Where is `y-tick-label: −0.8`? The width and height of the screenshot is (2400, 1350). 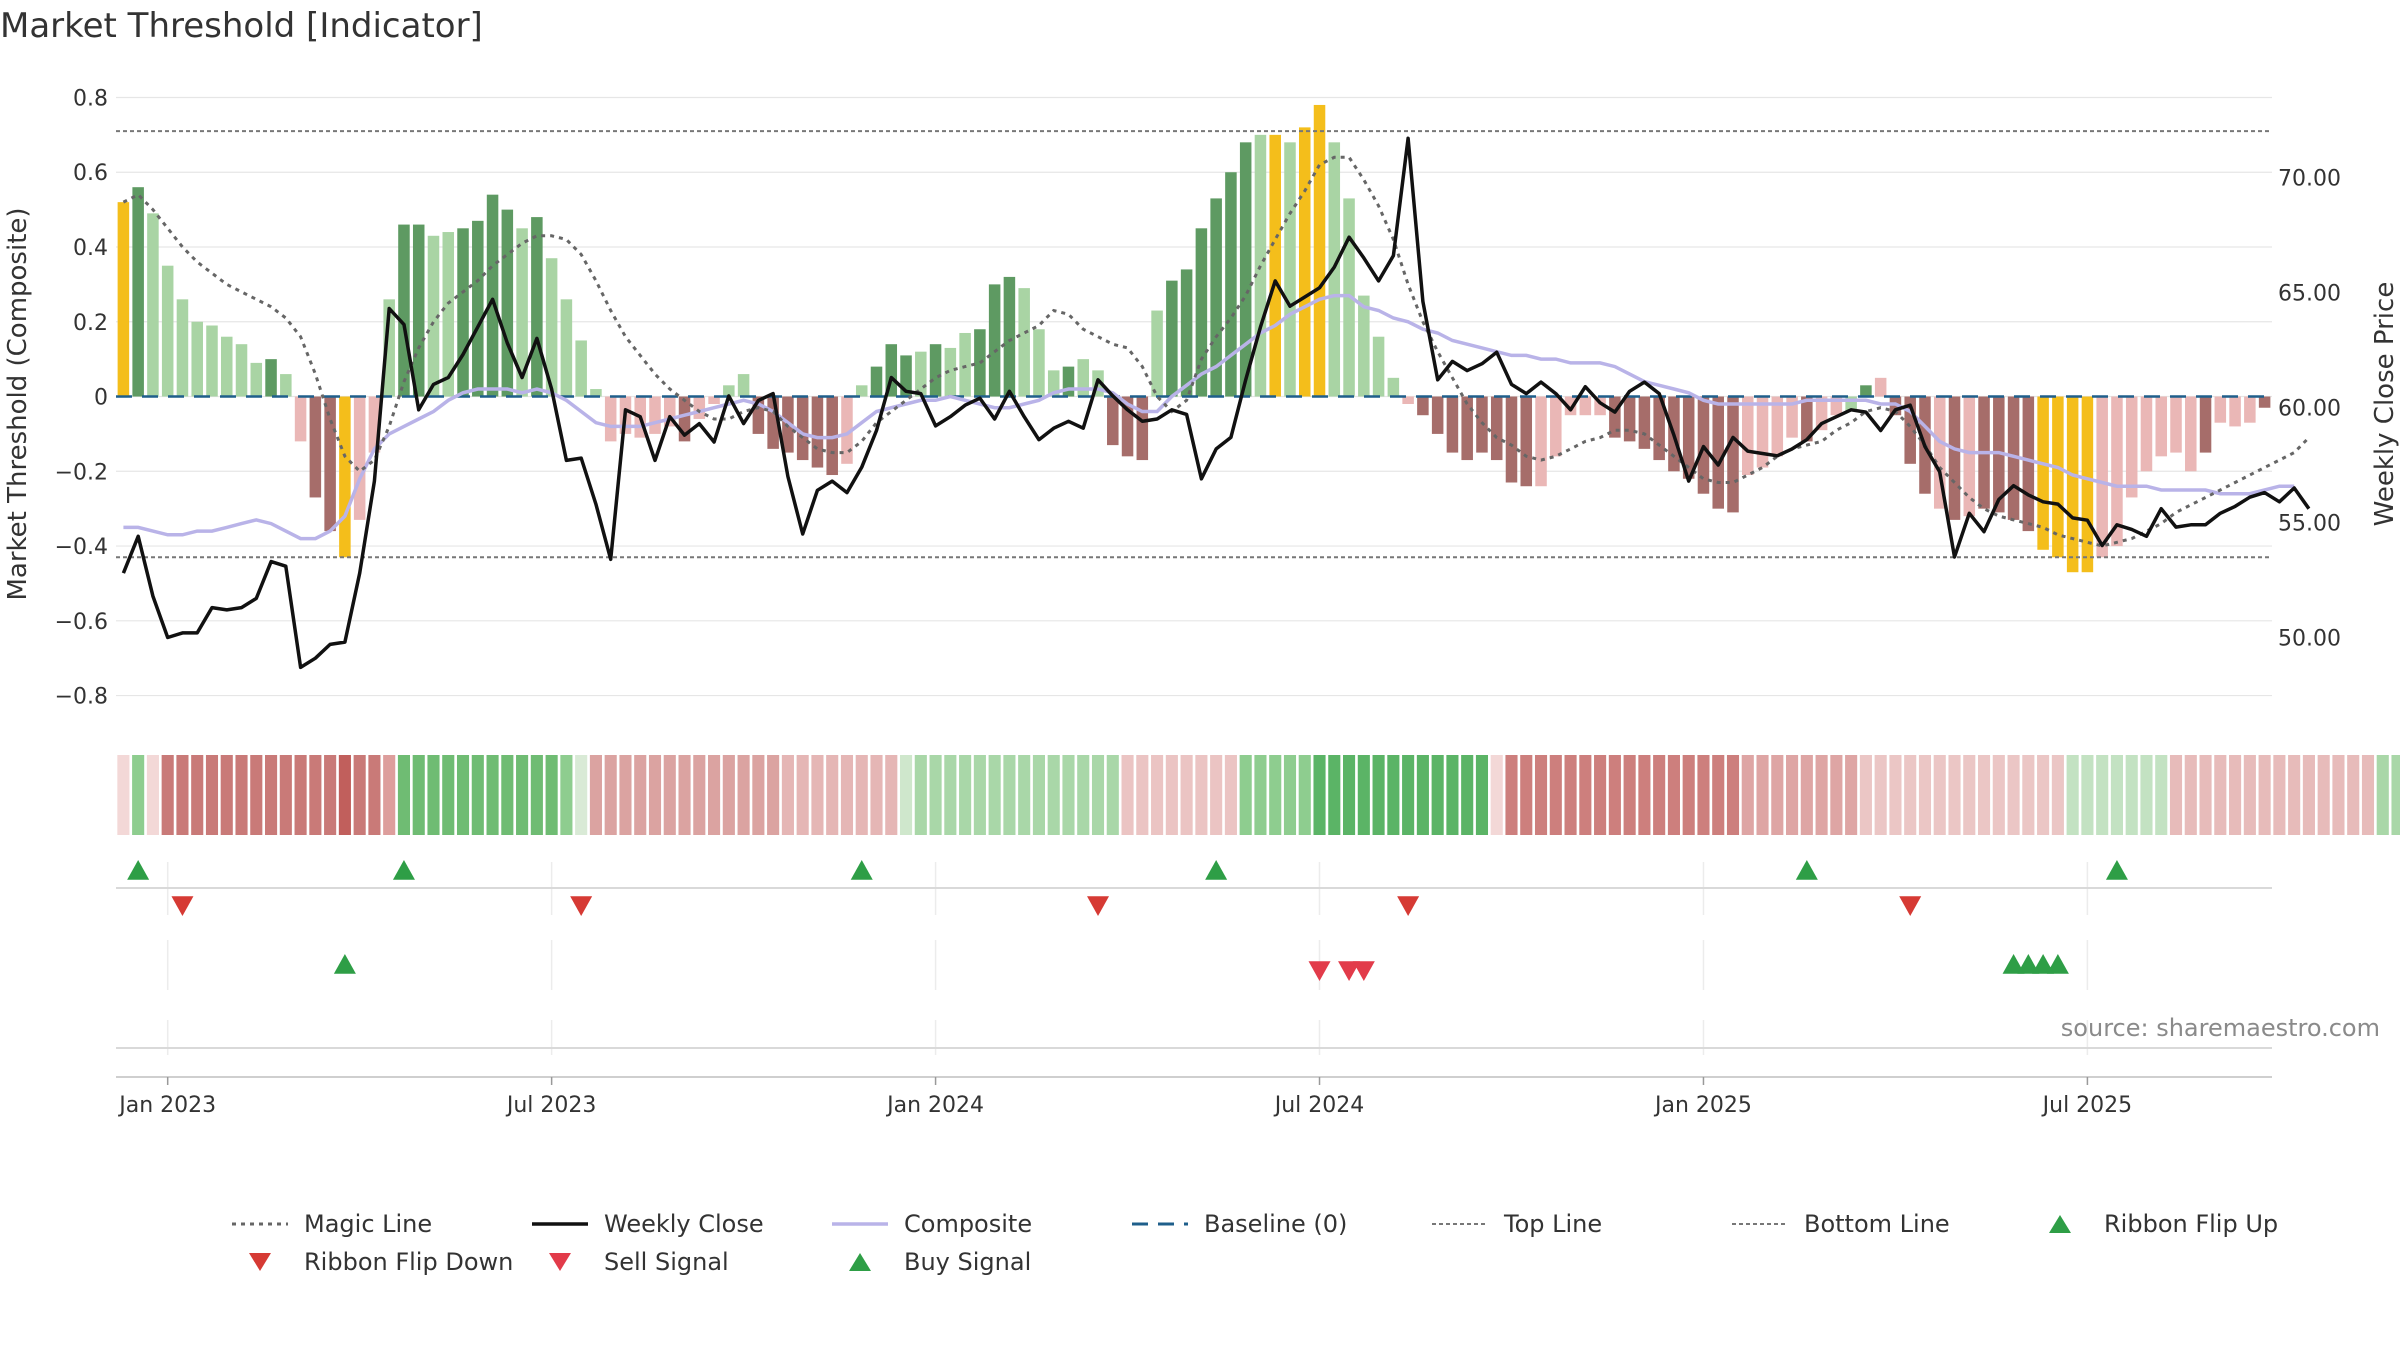
y-tick-label: −0.8 is located at coordinates (81, 697).